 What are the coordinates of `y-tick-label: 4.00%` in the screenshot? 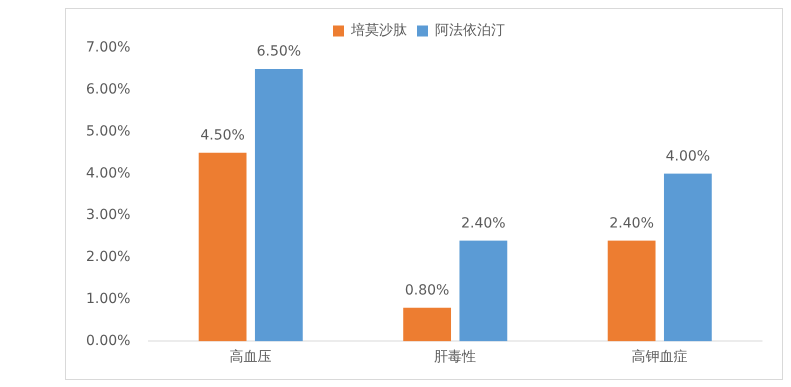 It's located at (108, 173).